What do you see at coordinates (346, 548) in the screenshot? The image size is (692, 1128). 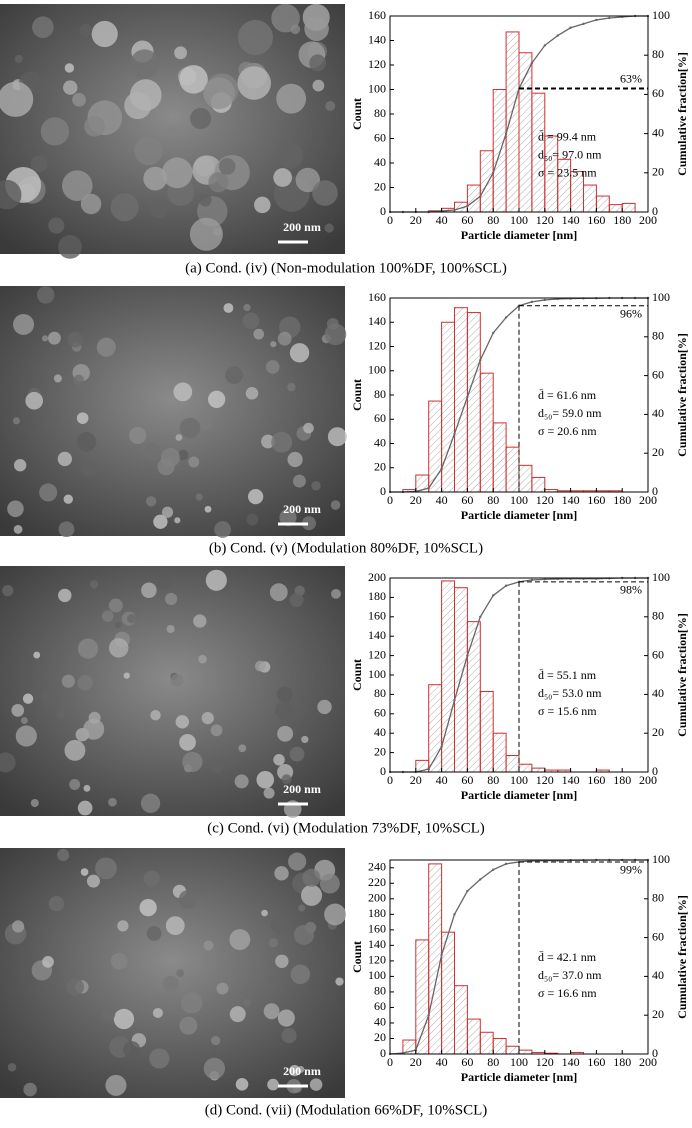 I see `caption: (b) Cond. (v) (Modulation 80%DF, 10%SCL)` at bounding box center [346, 548].